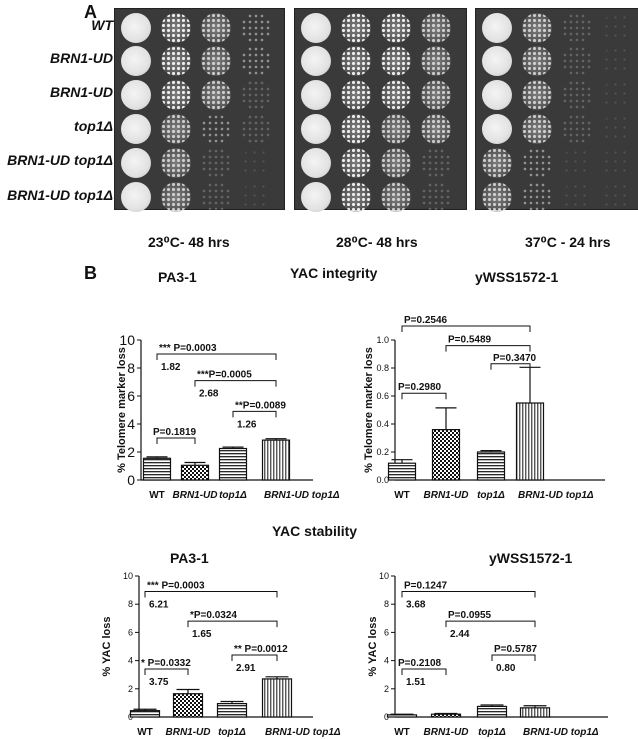 This screenshot has height=739, width=638. What do you see at coordinates (506, 668) in the screenshot?
I see `fold-change-label: 0.80` at bounding box center [506, 668].